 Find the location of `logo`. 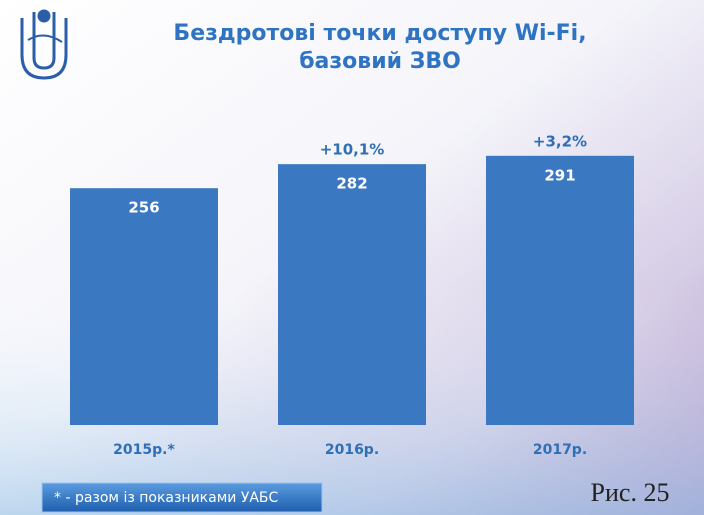

logo is located at coordinates (44, 44).